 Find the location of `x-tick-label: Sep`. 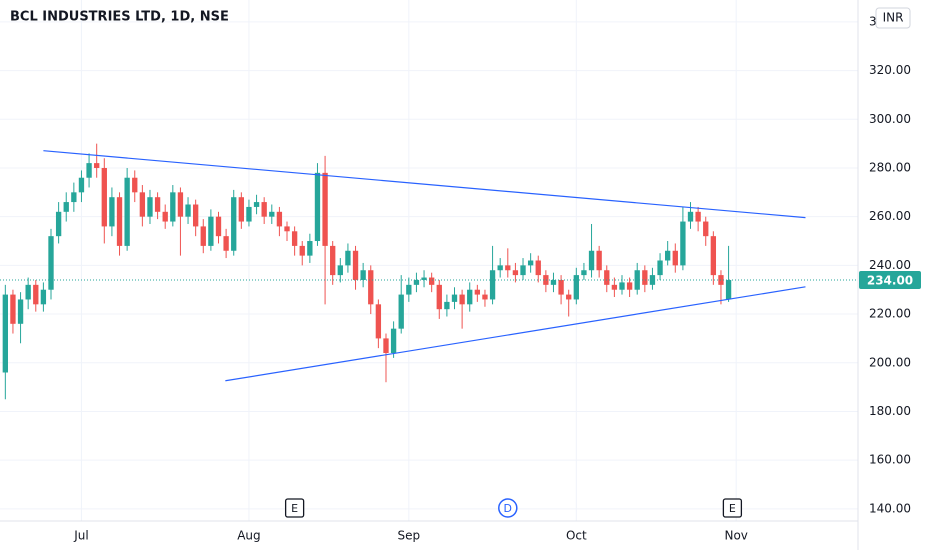

x-tick-label: Sep is located at coordinates (409, 536).